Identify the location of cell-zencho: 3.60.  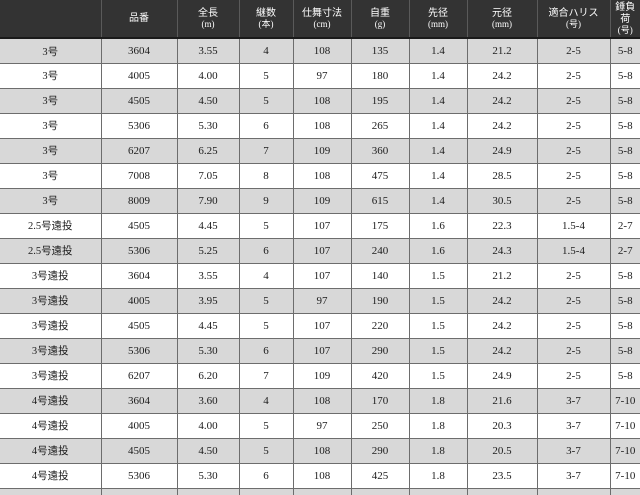
(208, 401).